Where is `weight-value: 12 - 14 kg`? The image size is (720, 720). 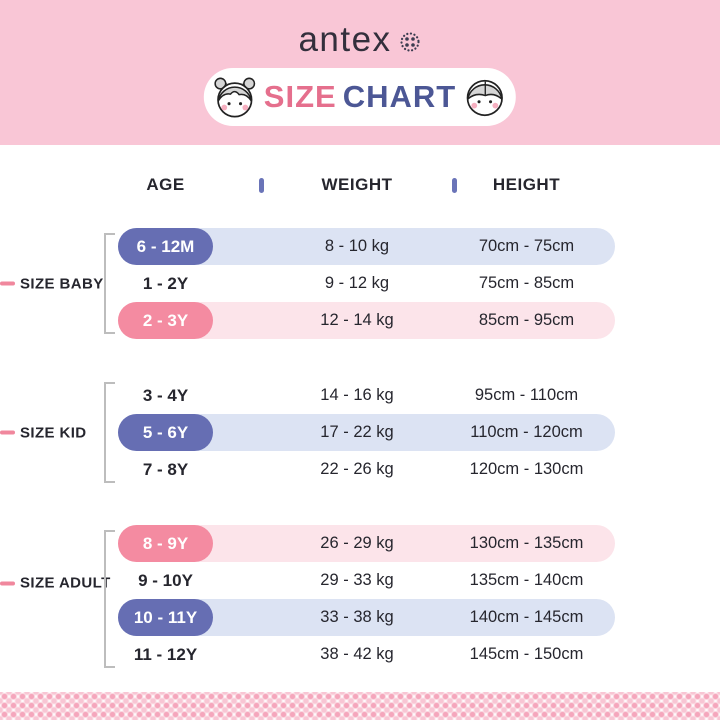
weight-value: 12 - 14 kg is located at coordinates (357, 320).